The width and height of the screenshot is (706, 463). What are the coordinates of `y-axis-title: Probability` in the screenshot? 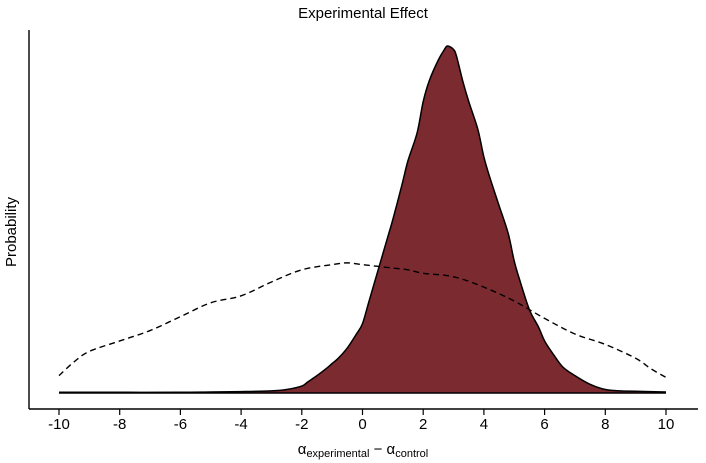 It's located at (11, 231).